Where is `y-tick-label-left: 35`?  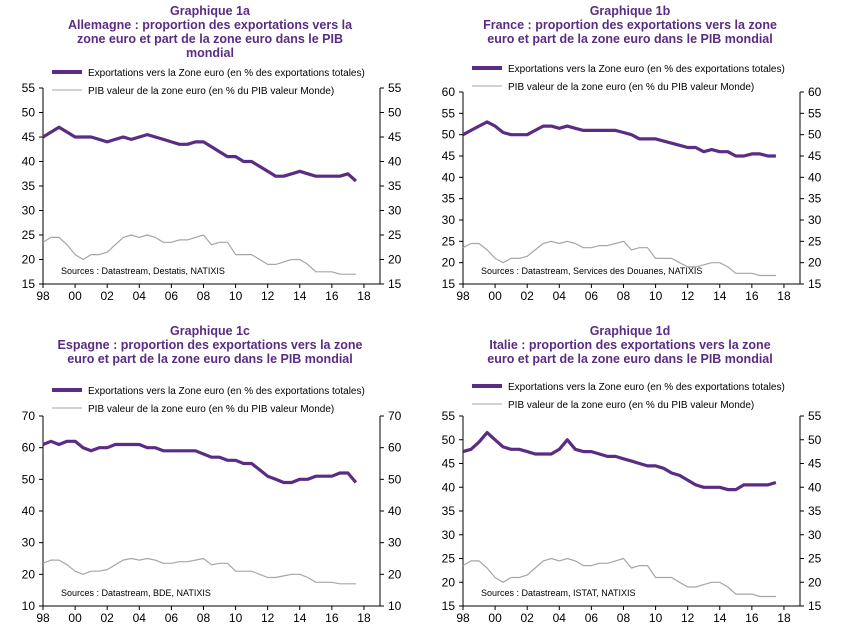
y-tick-label-left: 35 is located at coordinates (449, 199).